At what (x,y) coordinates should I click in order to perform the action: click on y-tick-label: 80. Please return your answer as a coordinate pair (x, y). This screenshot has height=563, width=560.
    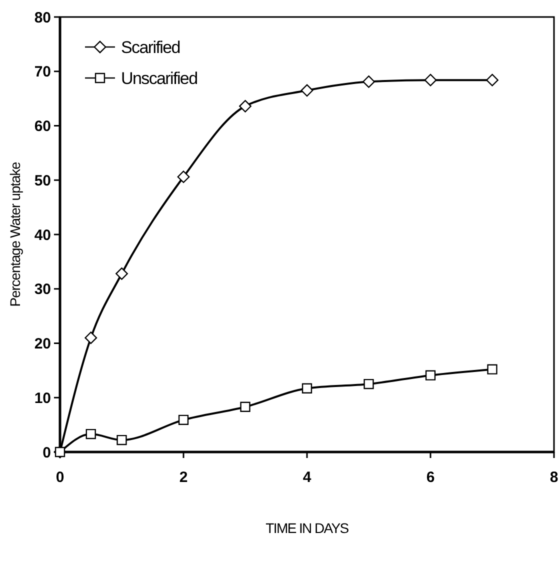
    Looking at the image, I should click on (42, 17).